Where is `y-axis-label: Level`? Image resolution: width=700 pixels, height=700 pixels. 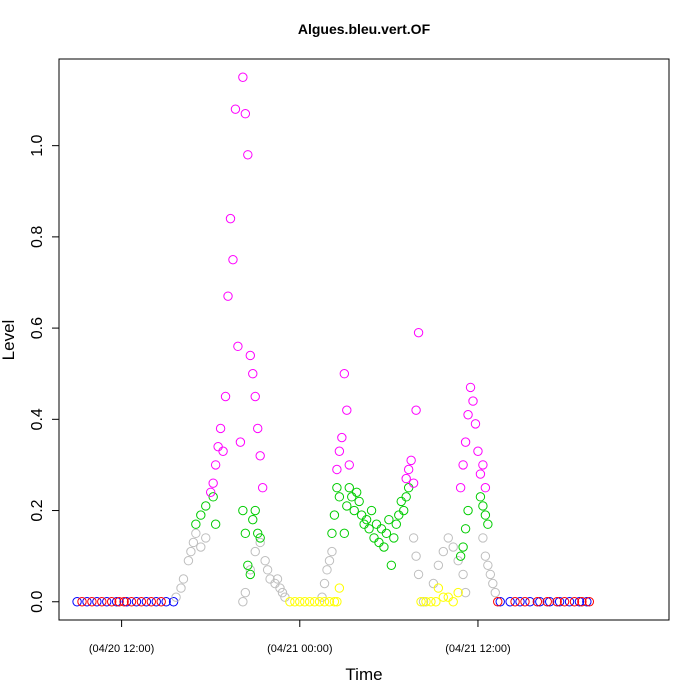 y-axis-label: Level is located at coordinates (9, 340).